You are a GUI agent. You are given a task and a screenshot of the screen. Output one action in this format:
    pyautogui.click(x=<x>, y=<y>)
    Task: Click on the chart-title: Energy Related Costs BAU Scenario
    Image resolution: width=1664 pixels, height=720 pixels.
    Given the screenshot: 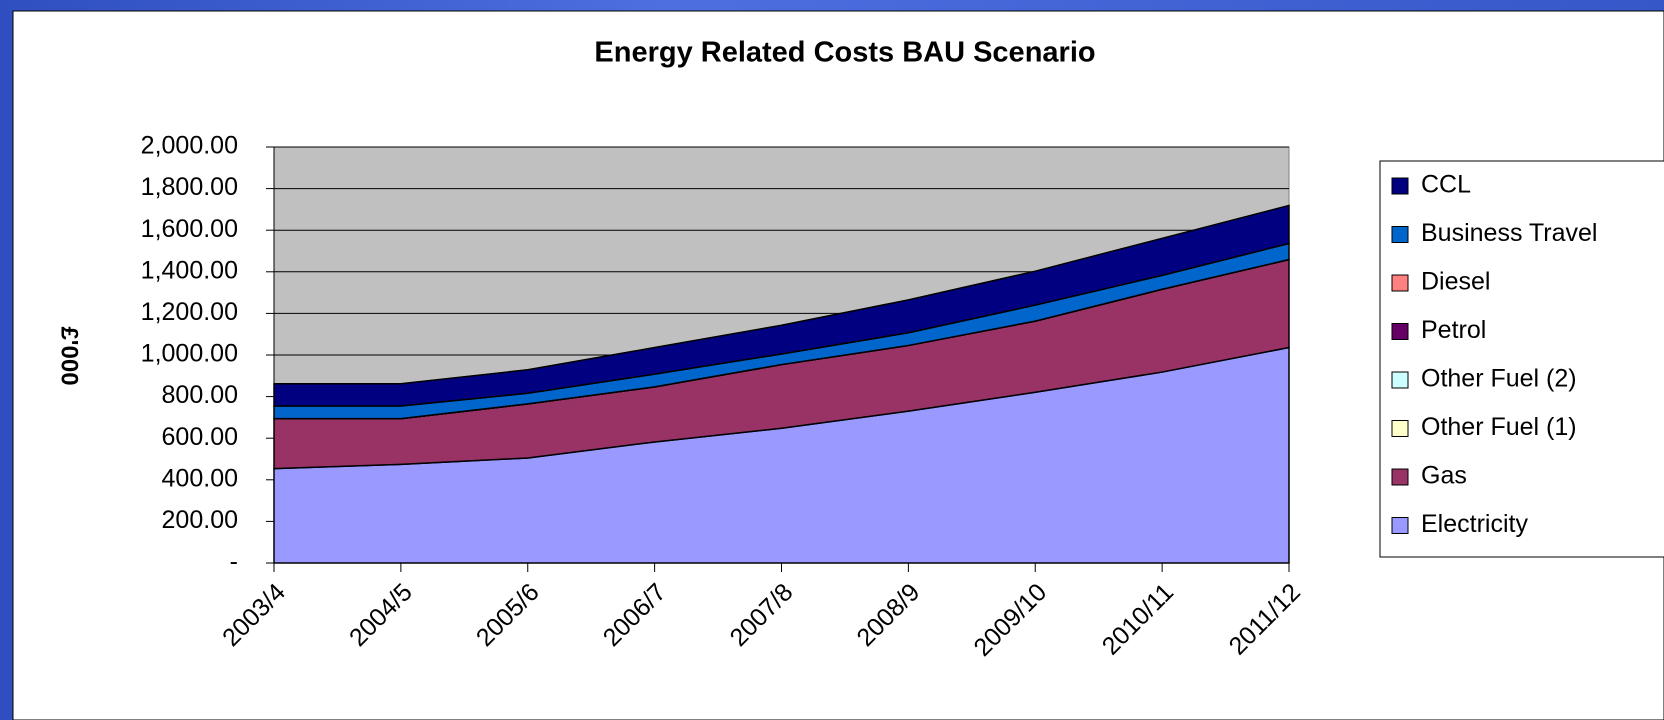 What is the action you would take?
    pyautogui.click(x=844, y=53)
    